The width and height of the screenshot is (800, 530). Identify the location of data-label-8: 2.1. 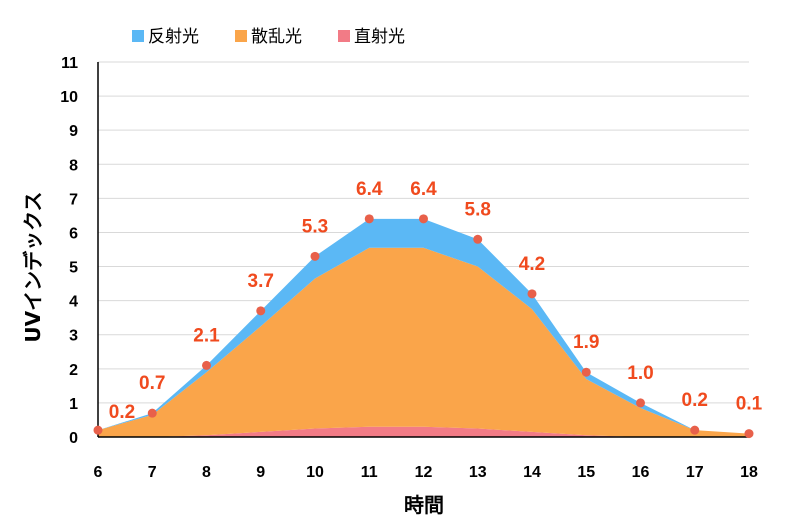
(206, 335).